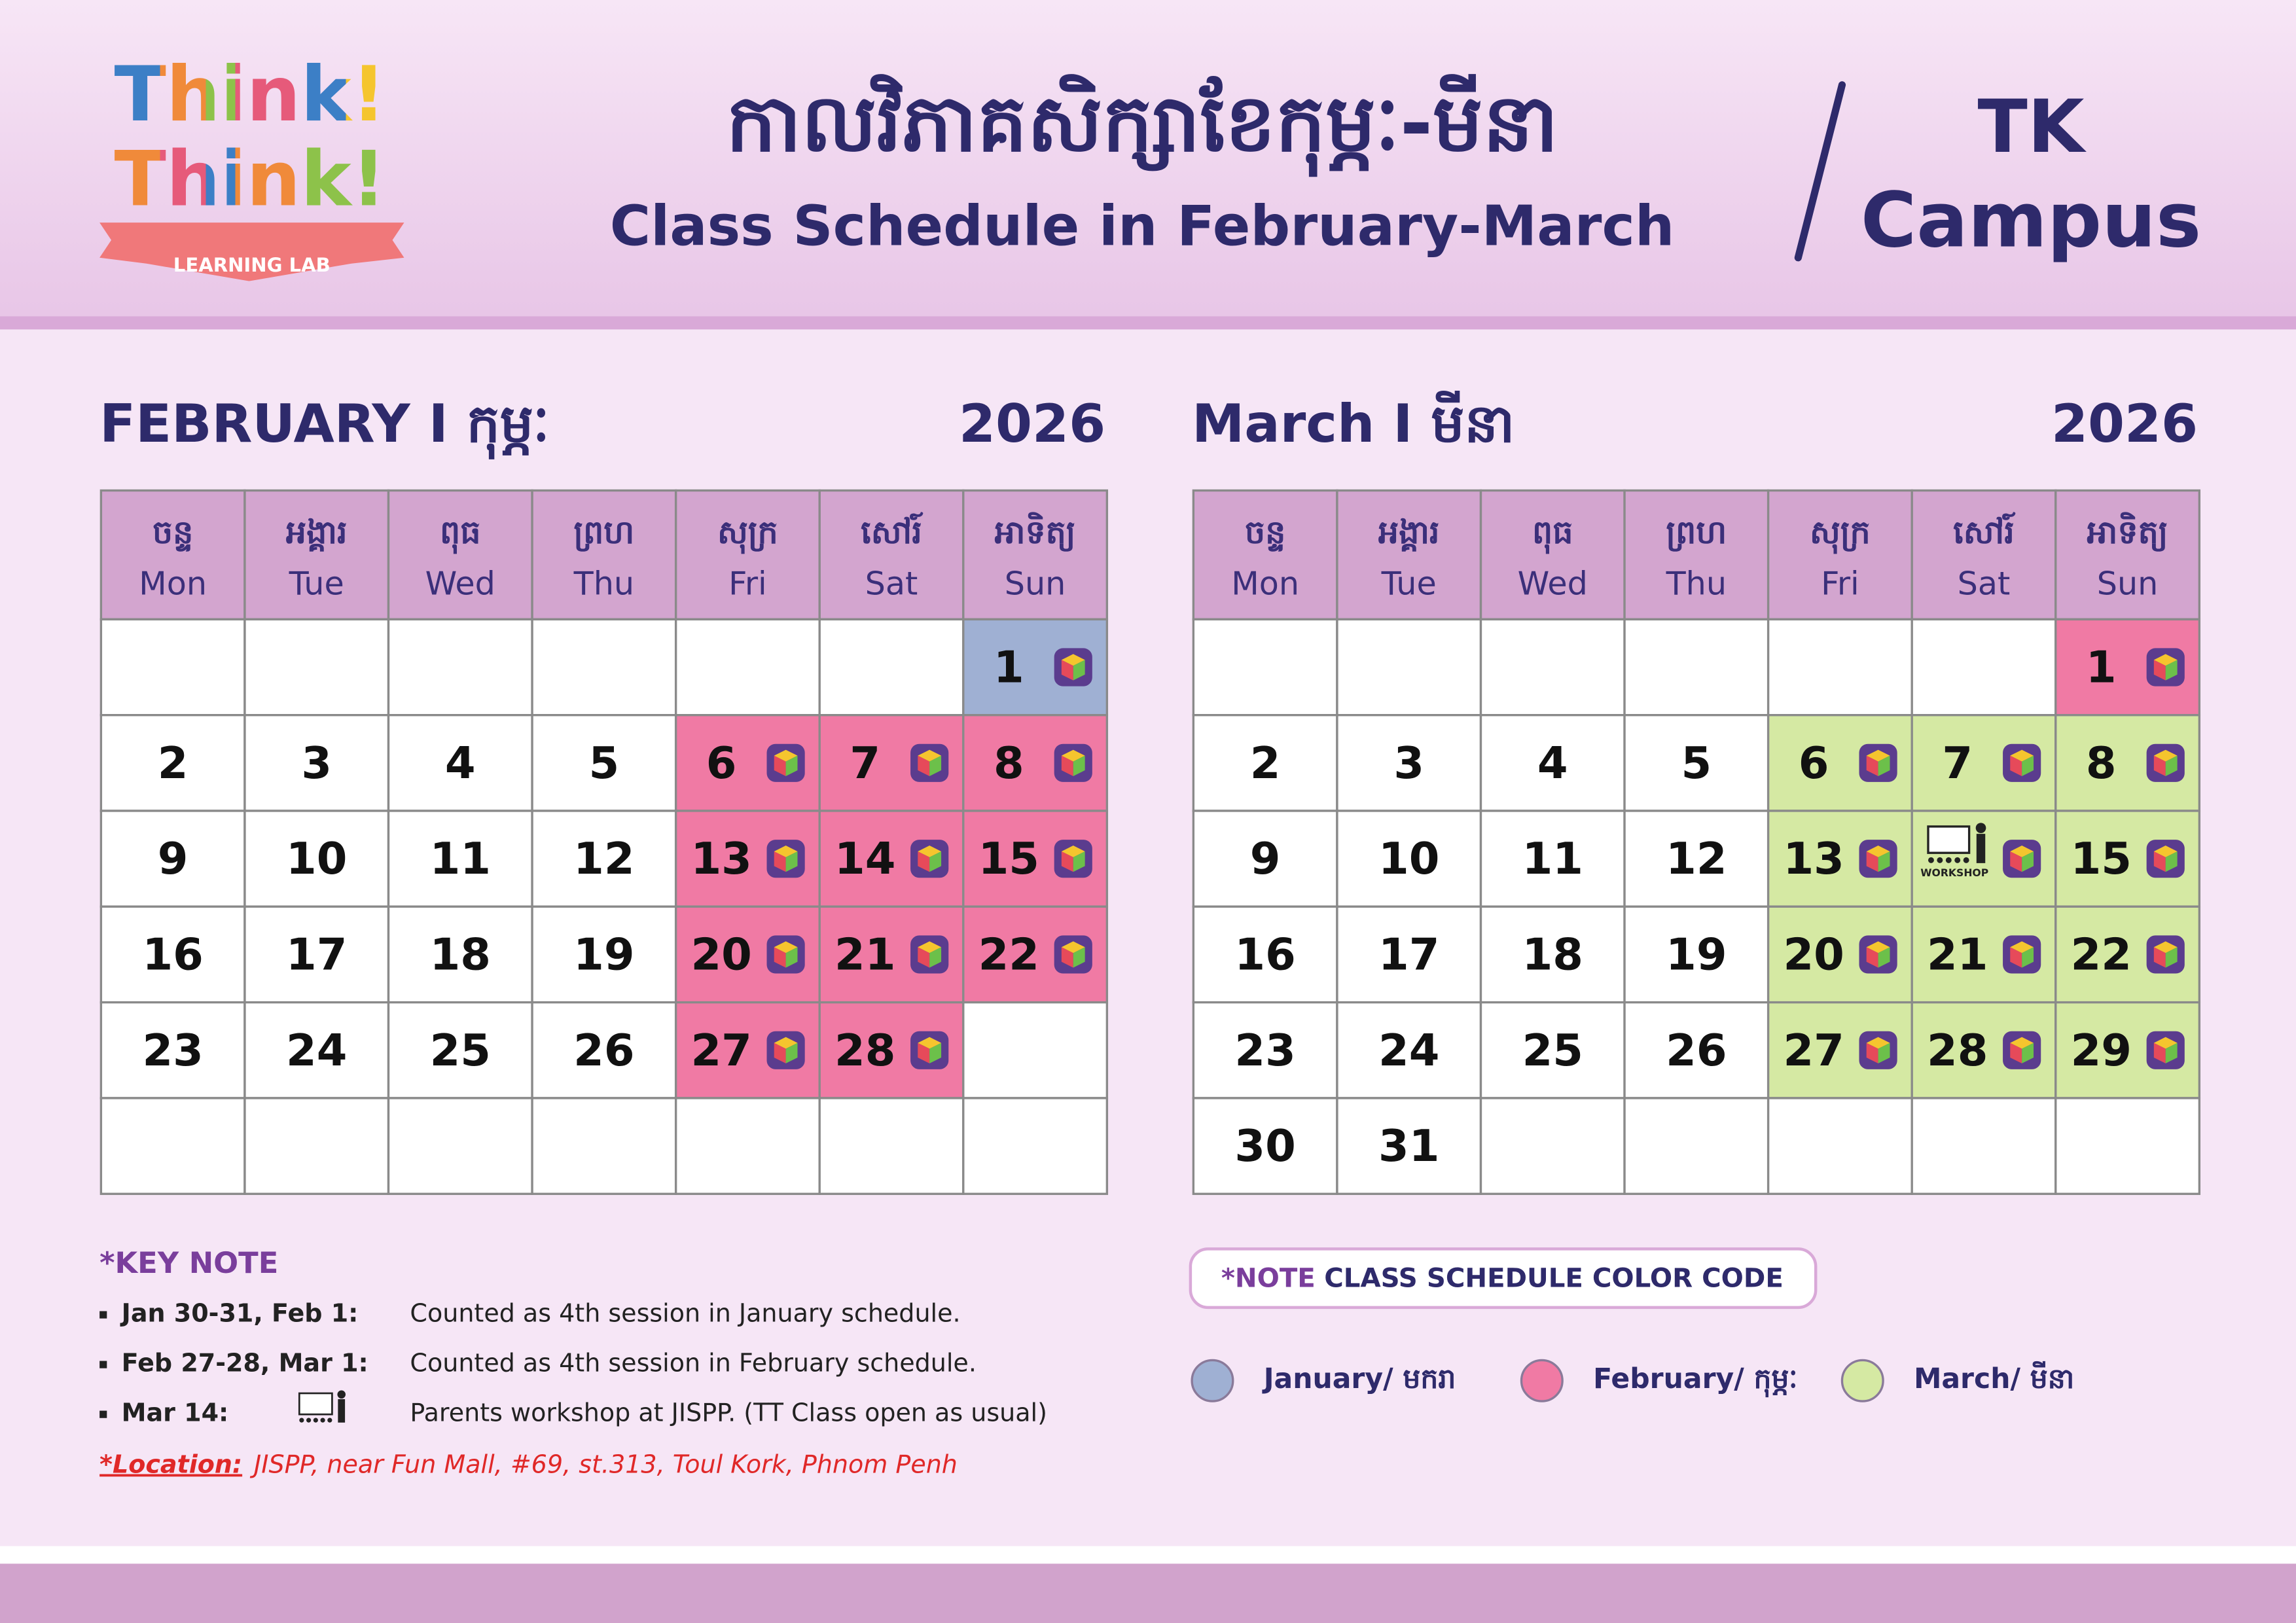 The image size is (2296, 1623). I want to click on day-number: 5, so click(604, 764).